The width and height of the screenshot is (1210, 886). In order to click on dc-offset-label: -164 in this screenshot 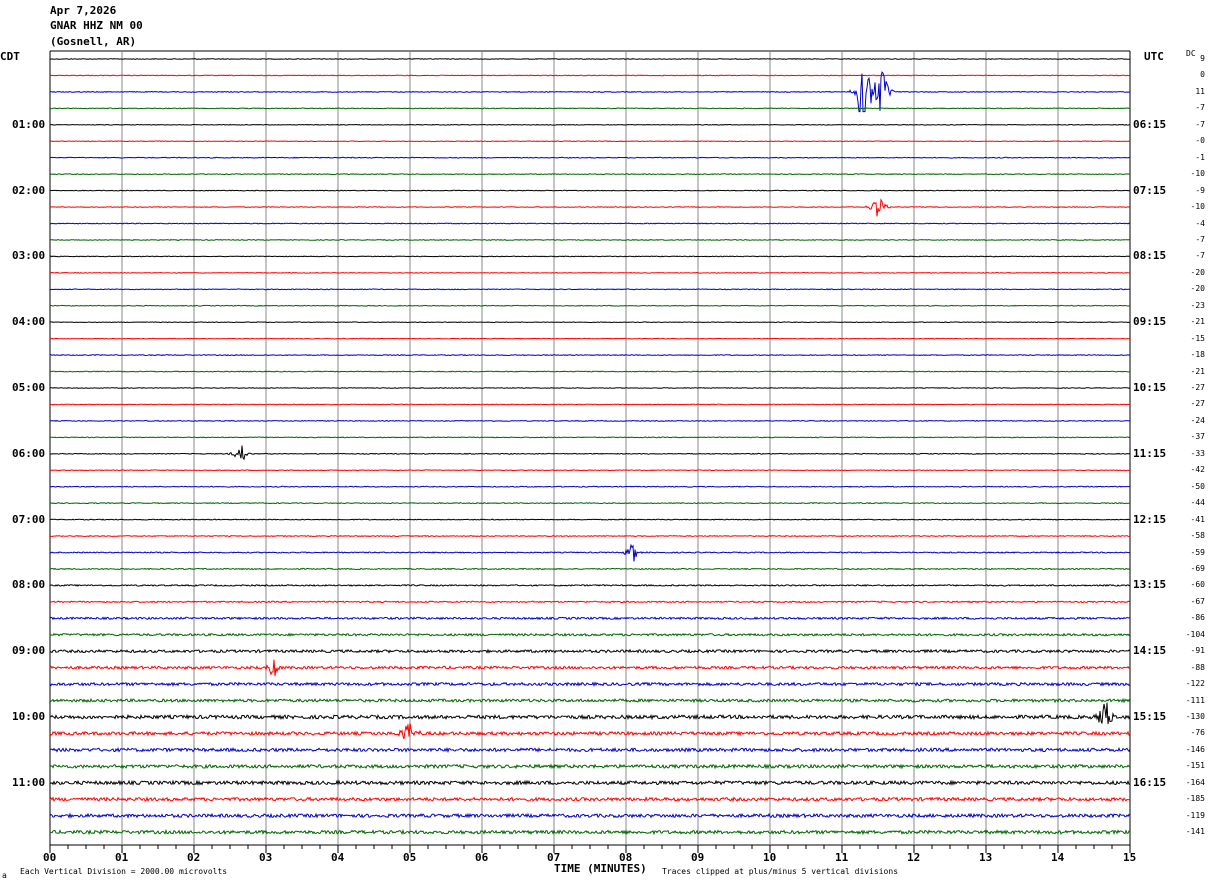, I will do `click(1195, 782)`.